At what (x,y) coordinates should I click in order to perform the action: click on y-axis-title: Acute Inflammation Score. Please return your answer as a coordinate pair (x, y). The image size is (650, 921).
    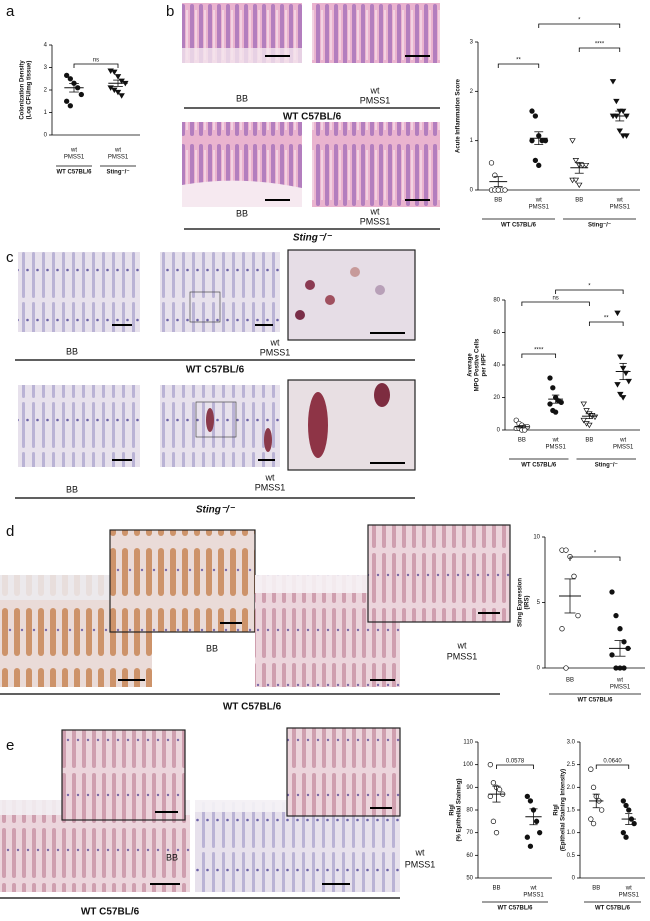
    Looking at the image, I should click on (459, 115).